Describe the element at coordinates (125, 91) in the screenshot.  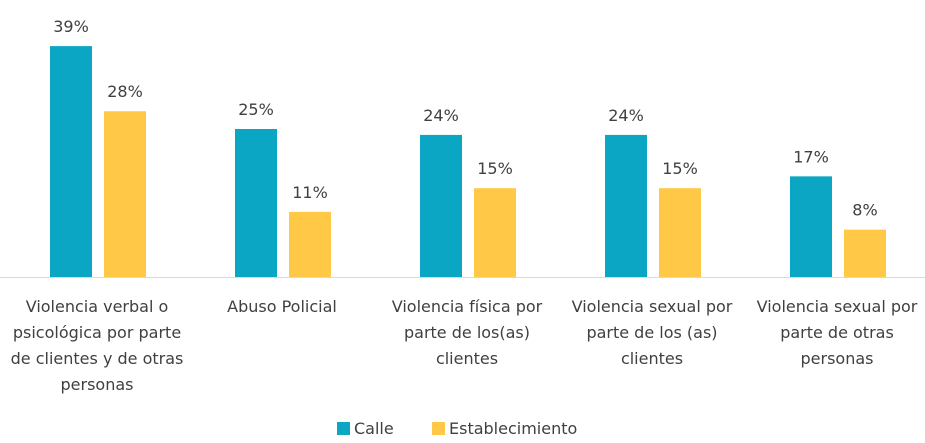
I see `data-label: 28%` at that location.